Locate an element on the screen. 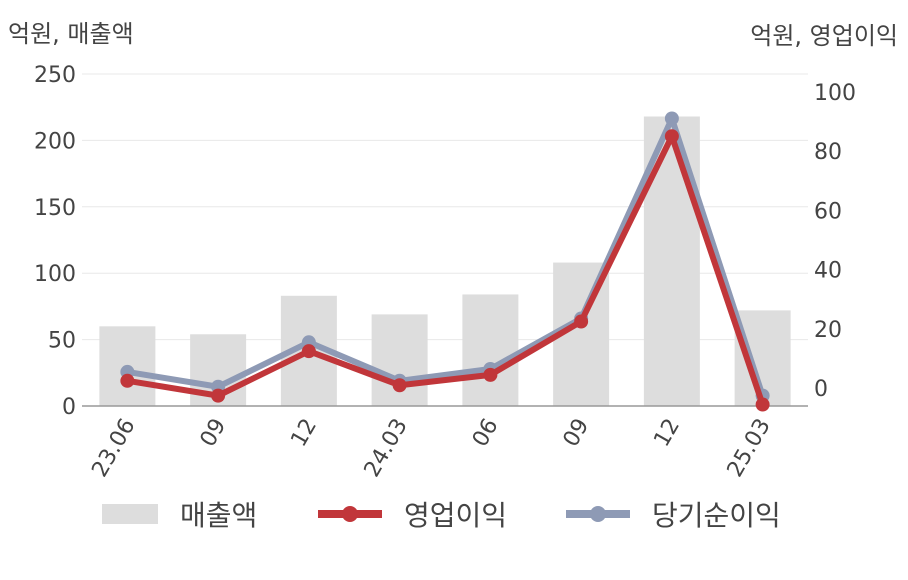 This screenshot has height=580, width=908. left-tick-label: 0 is located at coordinates (69, 407).